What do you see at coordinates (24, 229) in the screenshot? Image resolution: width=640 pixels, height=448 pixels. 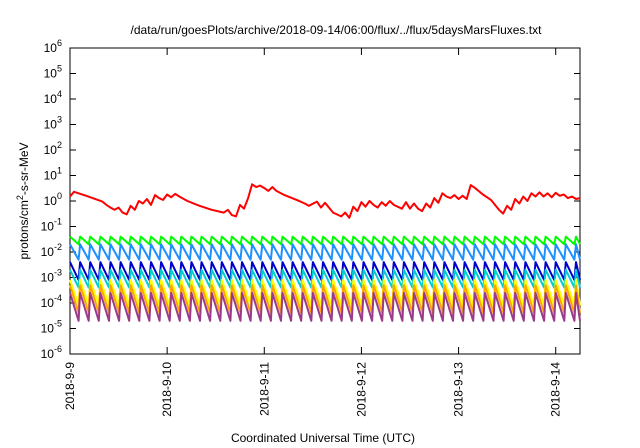 I see `y-axis-title-text: protons/cm` at bounding box center [24, 229].